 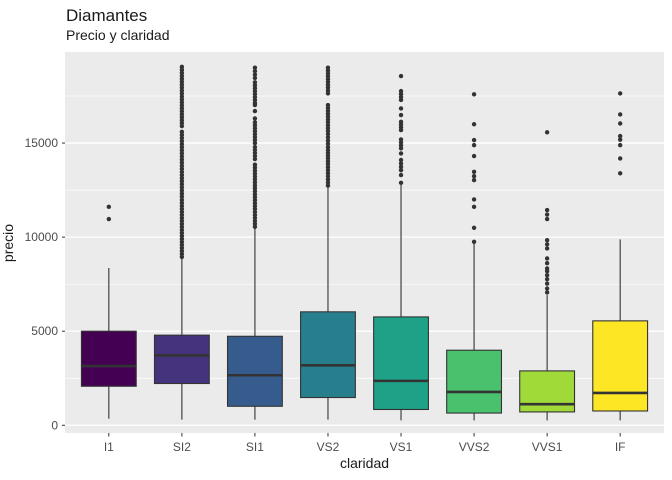 What do you see at coordinates (401, 247) in the screenshot?
I see `boxplot-VS1` at bounding box center [401, 247].